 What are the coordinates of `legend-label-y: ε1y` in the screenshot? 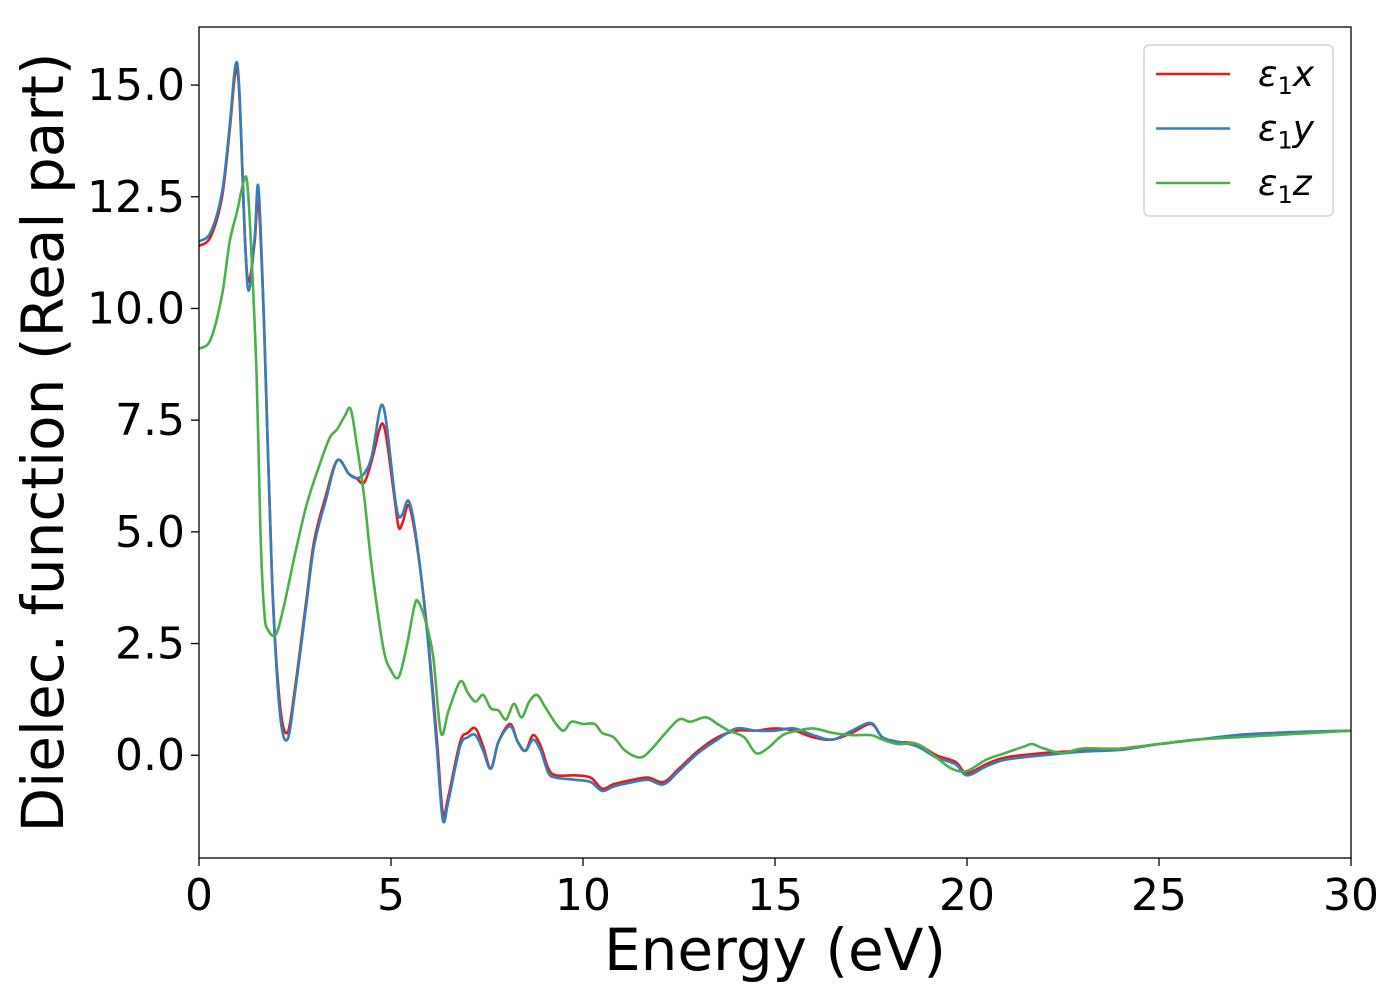 It's located at (1286, 132).